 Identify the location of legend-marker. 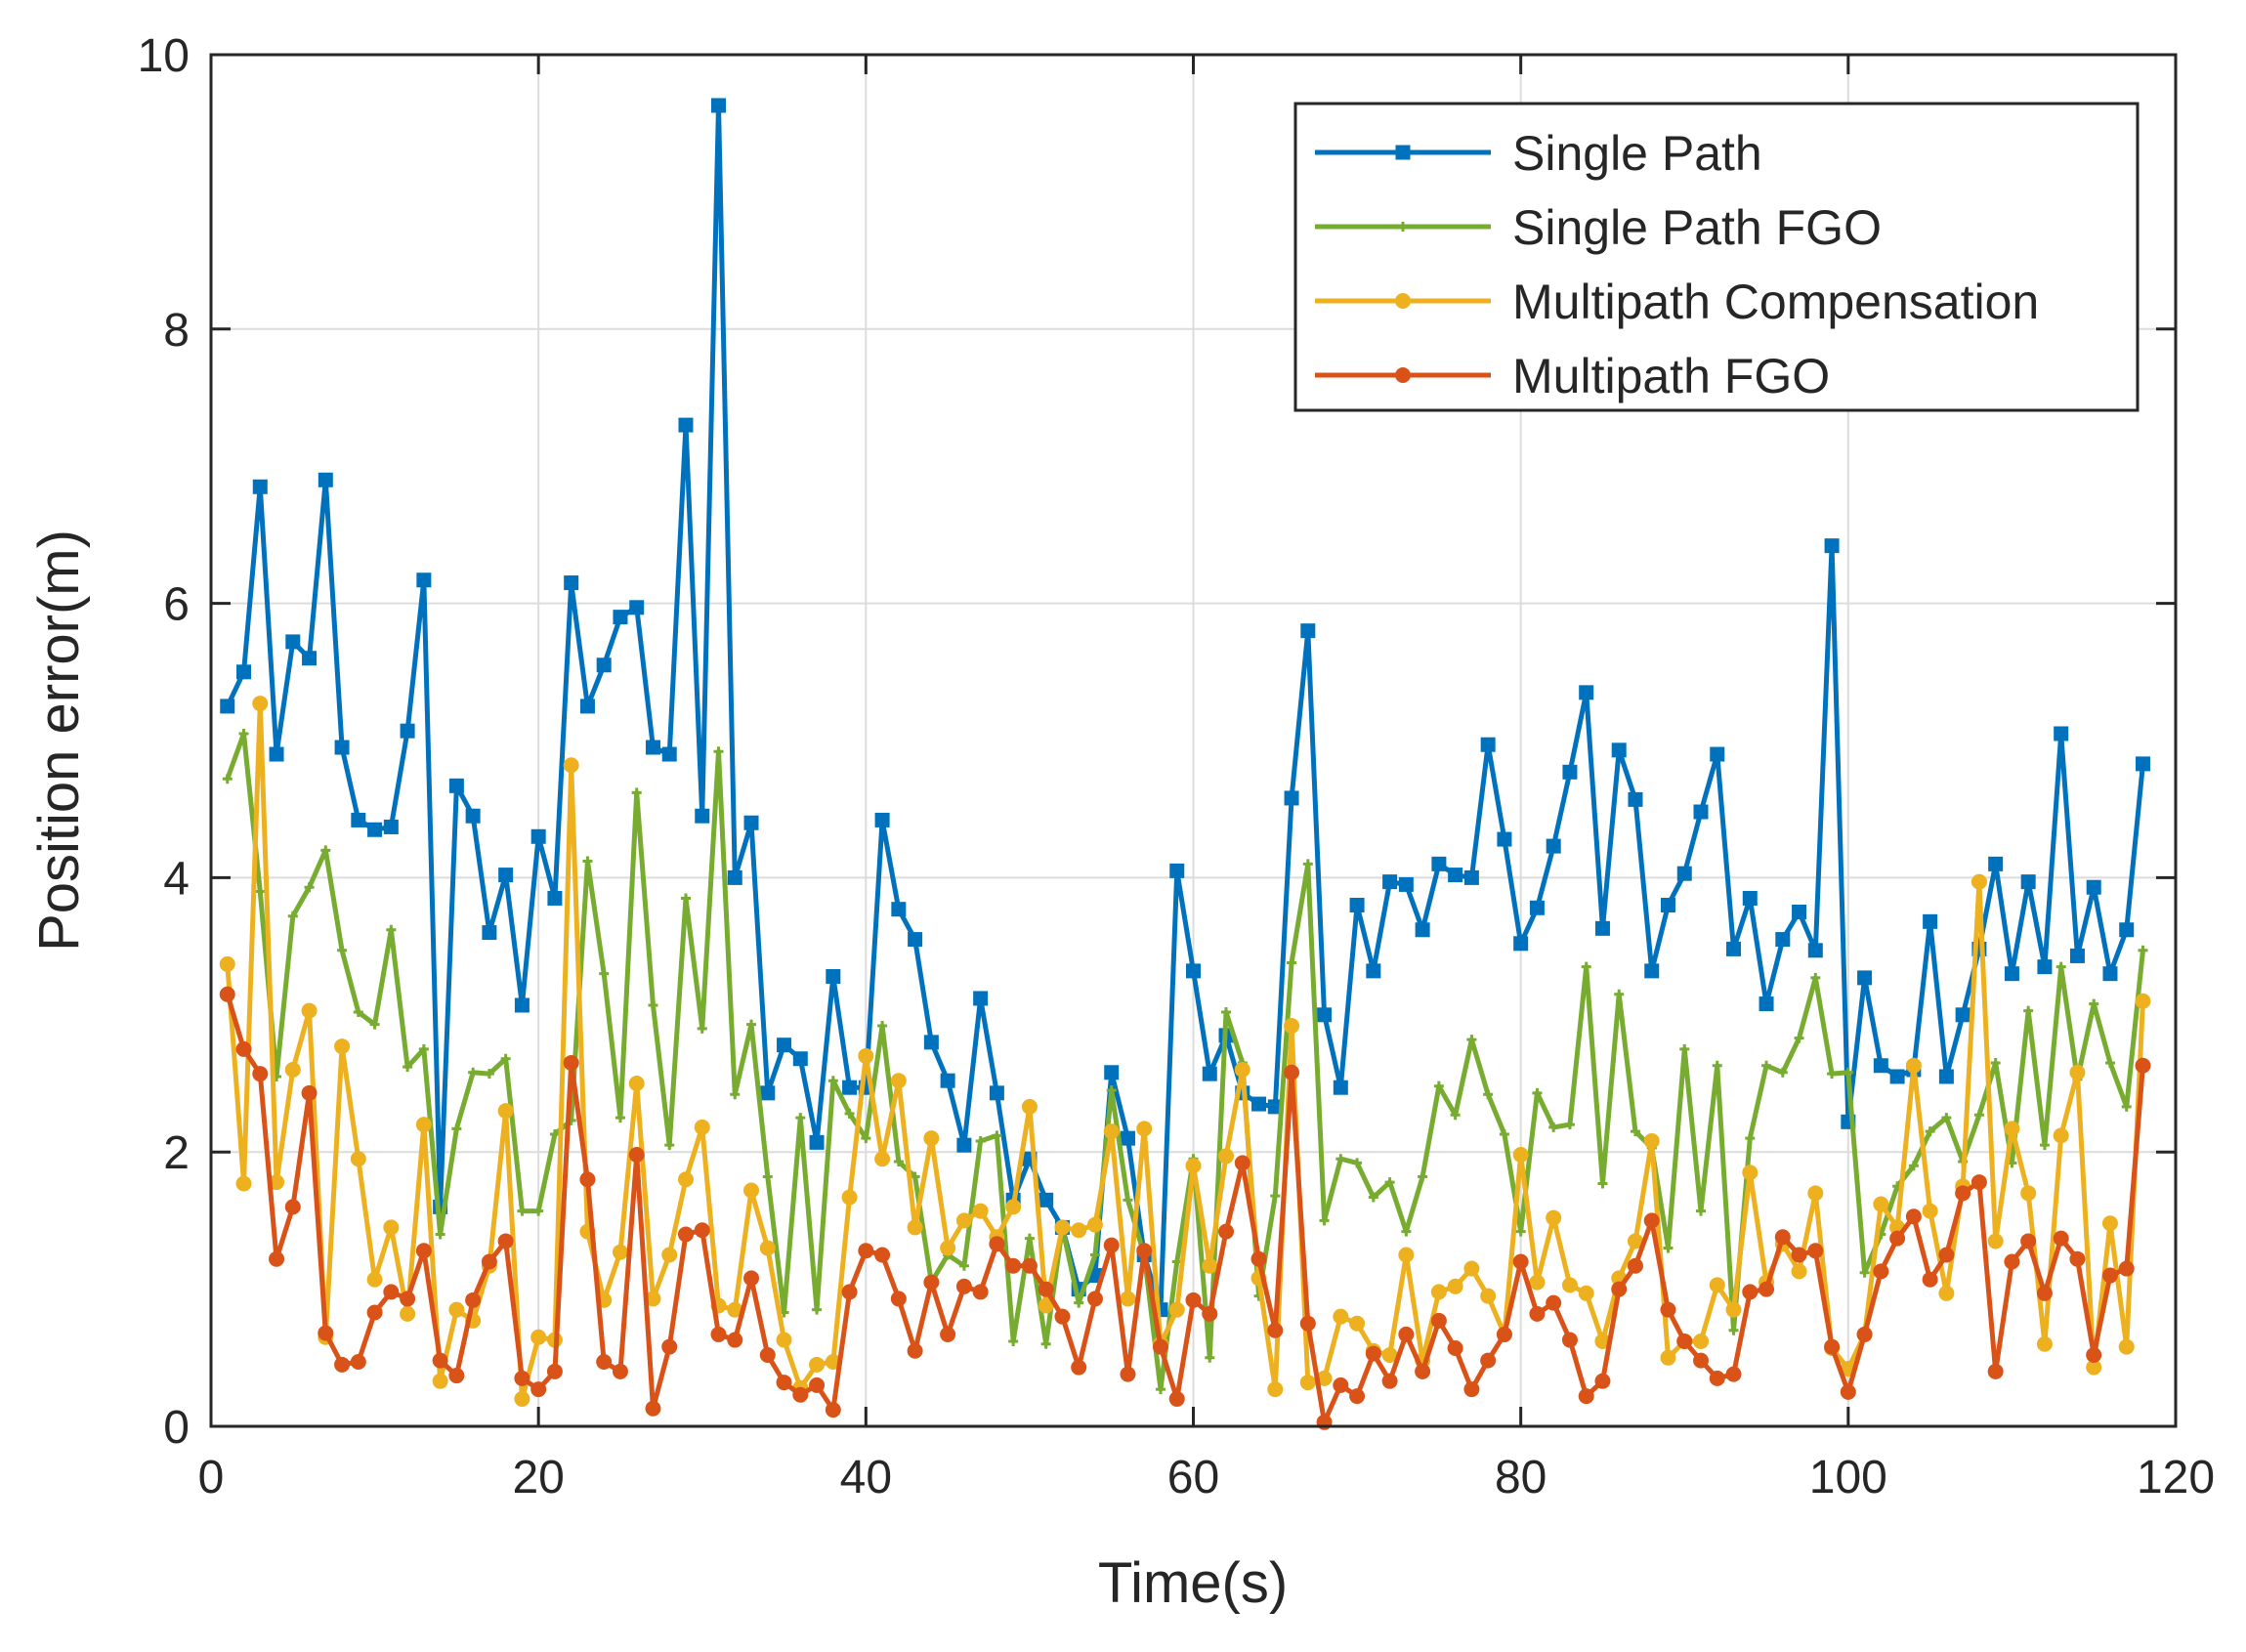
(1403, 227).